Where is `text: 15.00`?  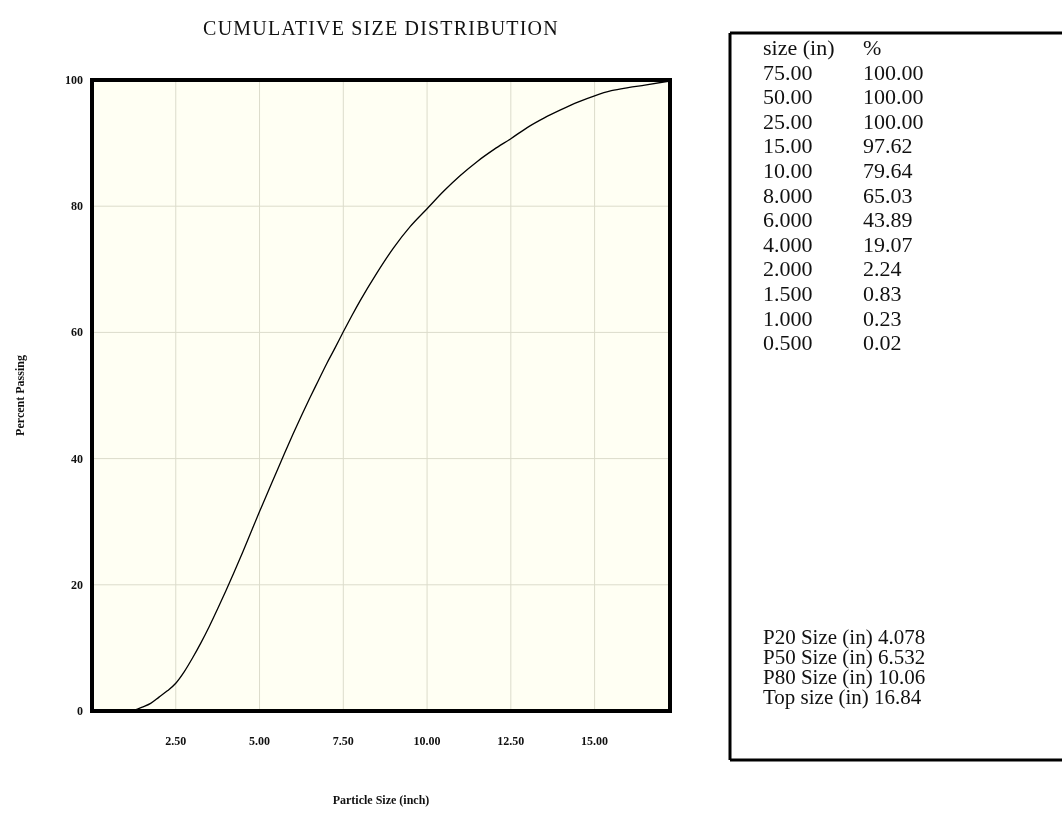 text: 15.00 is located at coordinates (788, 145).